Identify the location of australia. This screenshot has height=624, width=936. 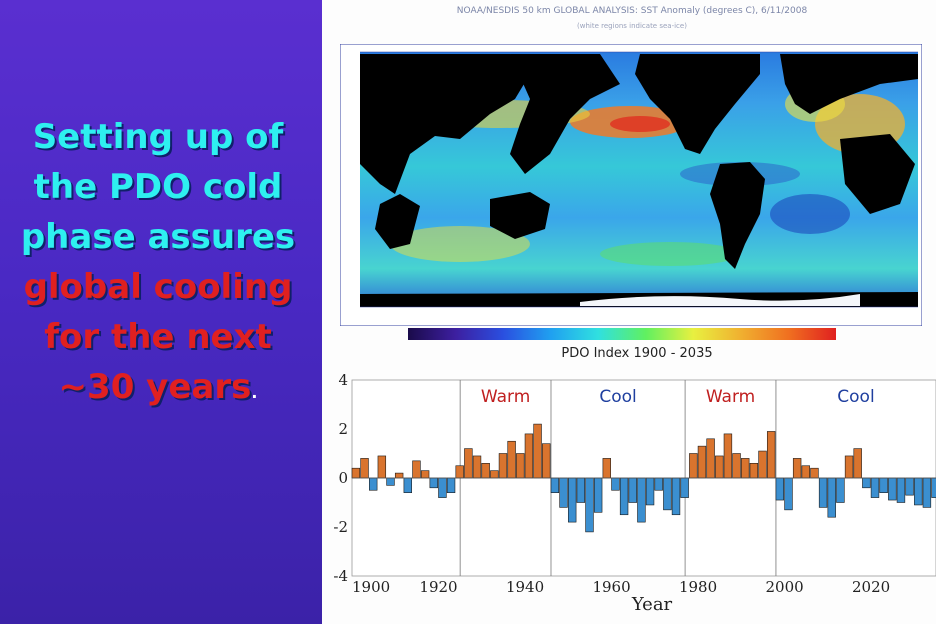
(520, 215).